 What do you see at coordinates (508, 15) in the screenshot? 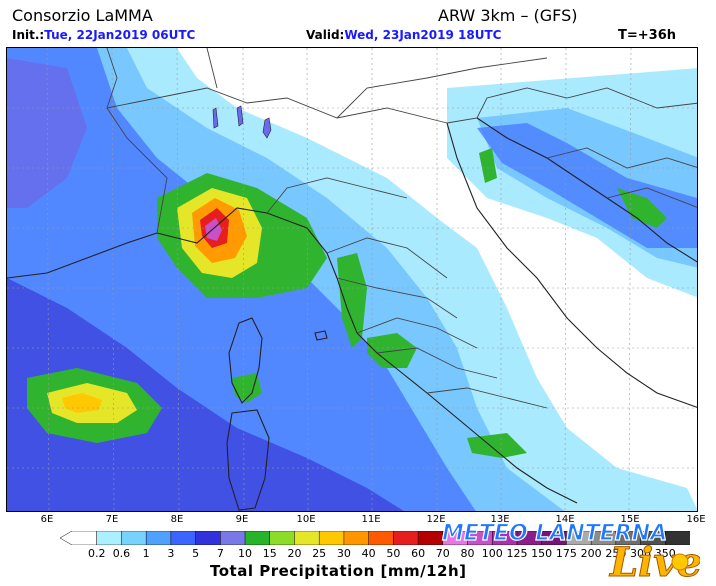
I see `model-label: ARW 3km – (GFS)` at bounding box center [508, 15].